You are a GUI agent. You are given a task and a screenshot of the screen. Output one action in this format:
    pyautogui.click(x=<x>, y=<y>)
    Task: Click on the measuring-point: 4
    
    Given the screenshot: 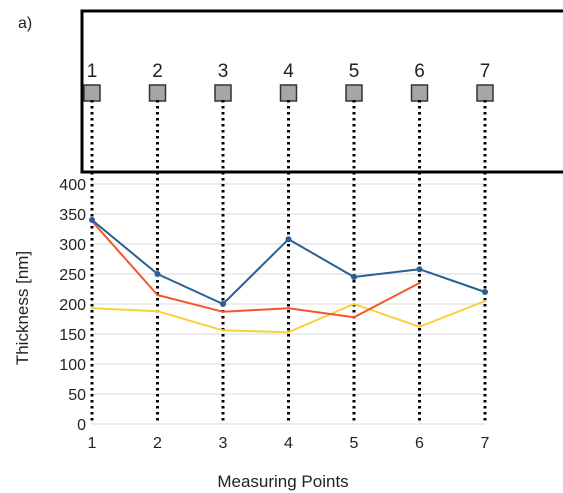 What is the action you would take?
    pyautogui.click(x=288, y=81)
    